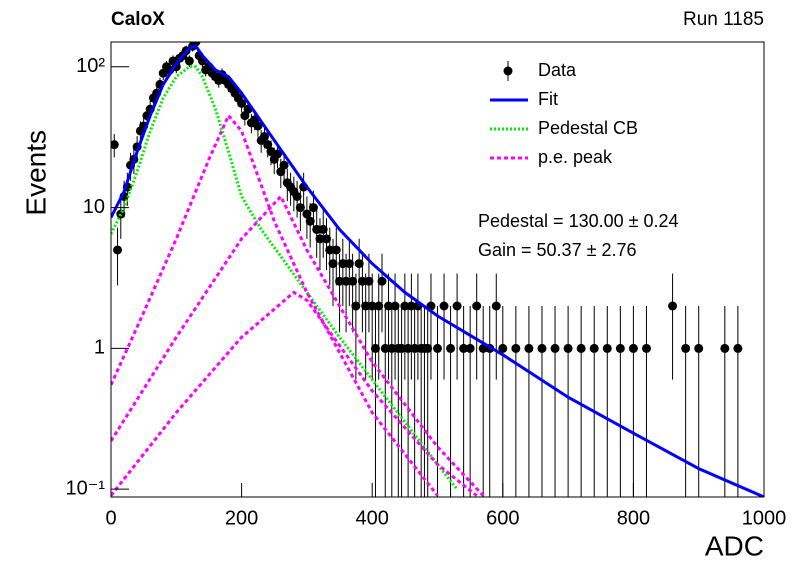 The width and height of the screenshot is (796, 572). What do you see at coordinates (86, 488) in the screenshot?
I see `y-tick-label: 10⁻¹` at bounding box center [86, 488].